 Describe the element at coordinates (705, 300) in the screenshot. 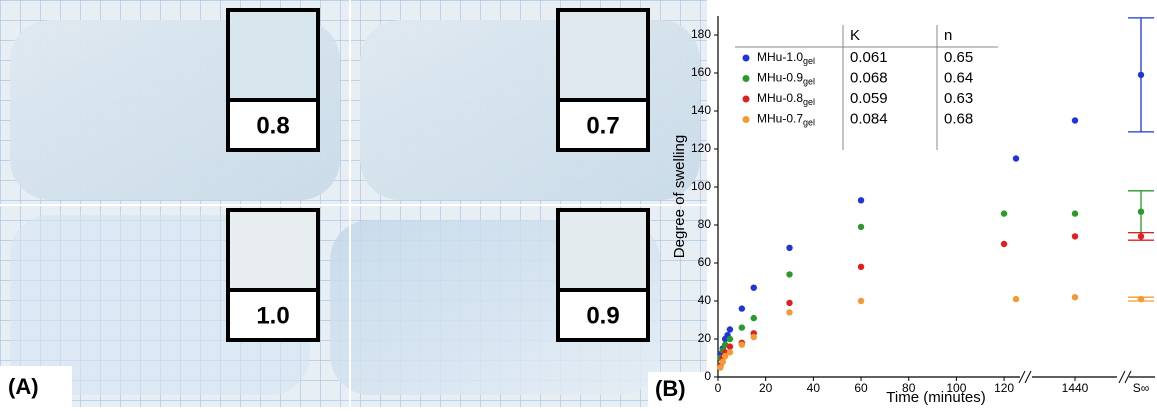

I see `y-tick-label: 40` at that location.